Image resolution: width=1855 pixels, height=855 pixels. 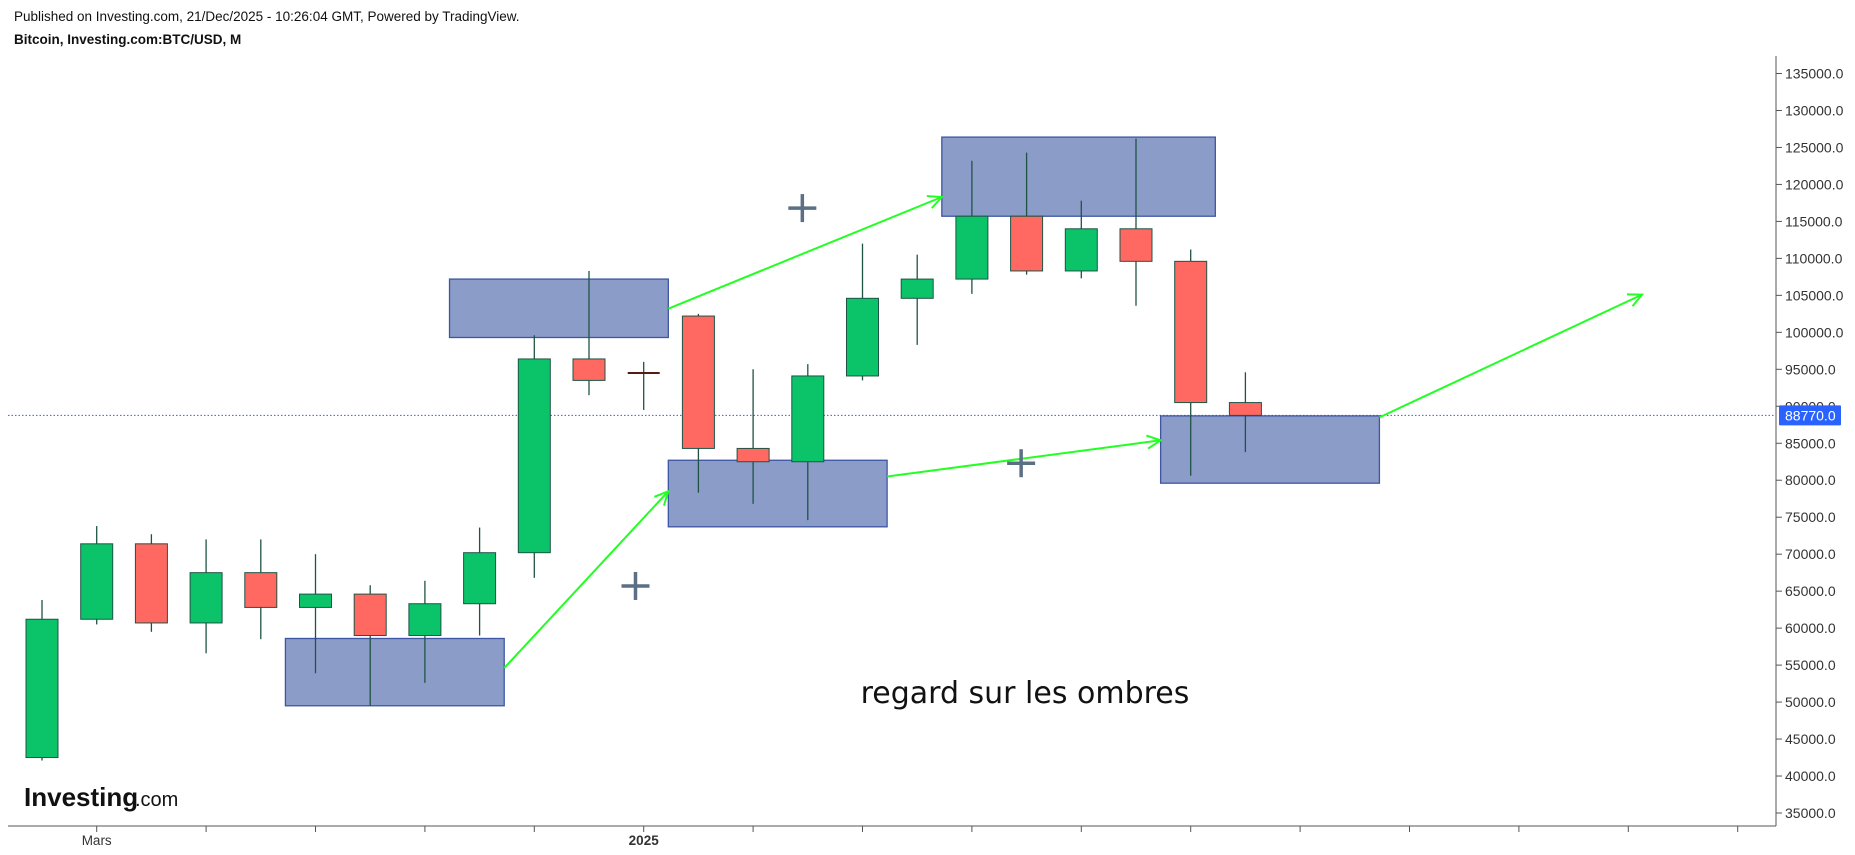 I want to click on price-tick-label: 80000.0, so click(x=1810, y=480).